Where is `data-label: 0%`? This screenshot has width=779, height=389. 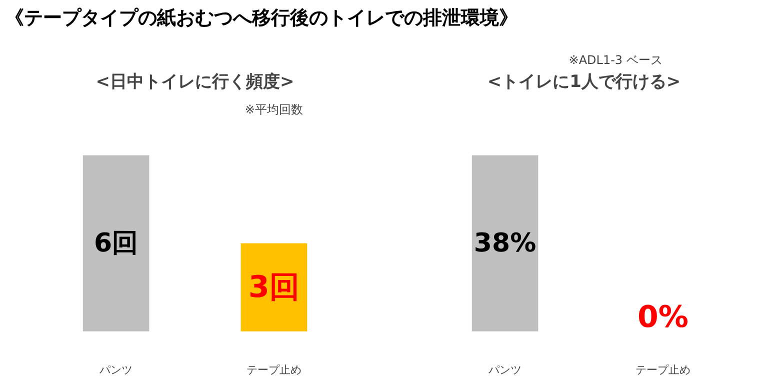 data-label: 0% is located at coordinates (662, 317).